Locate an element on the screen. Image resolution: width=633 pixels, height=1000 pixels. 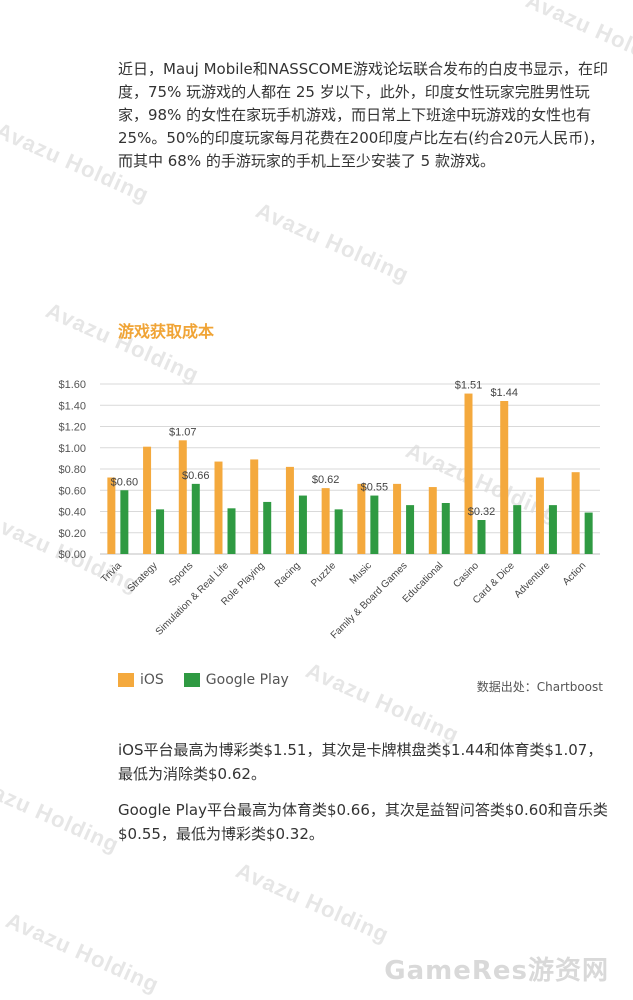
y-tick-label: $0.40 is located at coordinates (72, 513).